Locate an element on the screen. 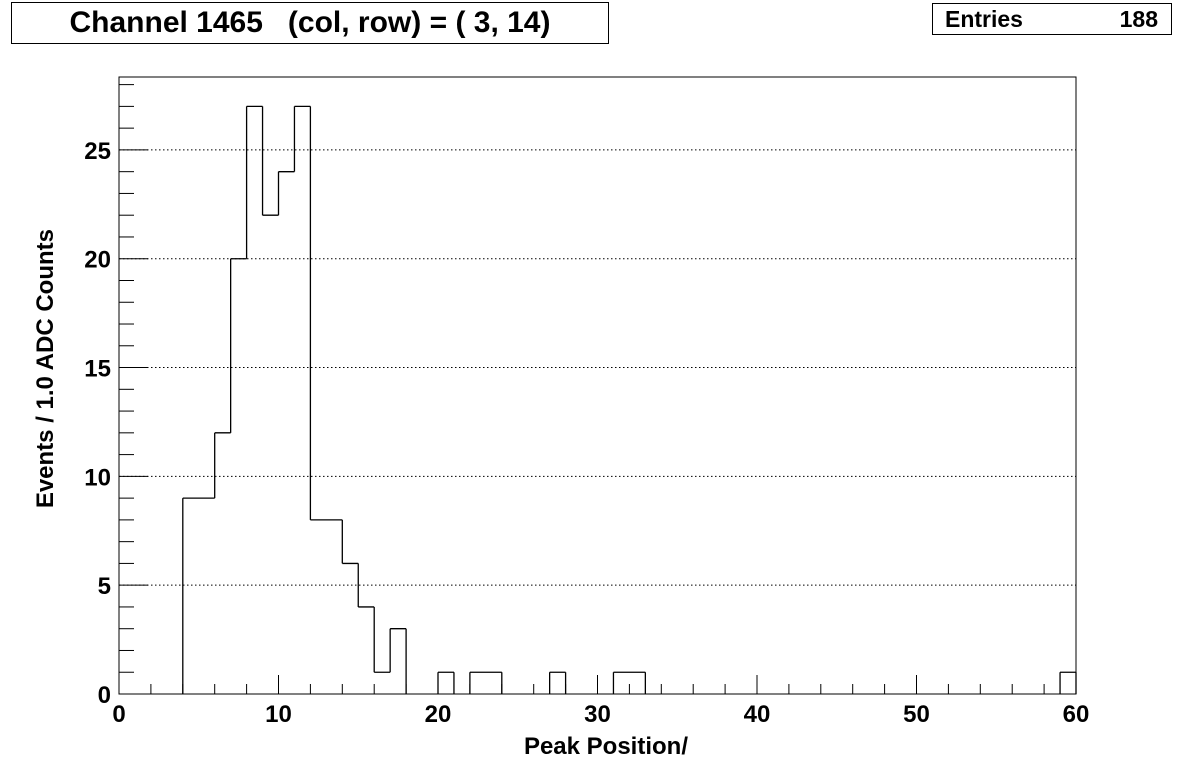 This screenshot has height=772, width=1196. x-tick-label: 10 is located at coordinates (278, 714).